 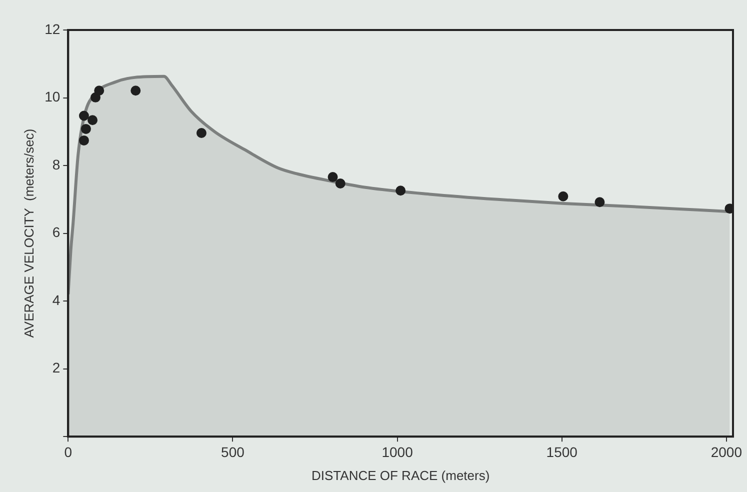 I want to click on y-tick-label: 2, so click(x=56, y=368).